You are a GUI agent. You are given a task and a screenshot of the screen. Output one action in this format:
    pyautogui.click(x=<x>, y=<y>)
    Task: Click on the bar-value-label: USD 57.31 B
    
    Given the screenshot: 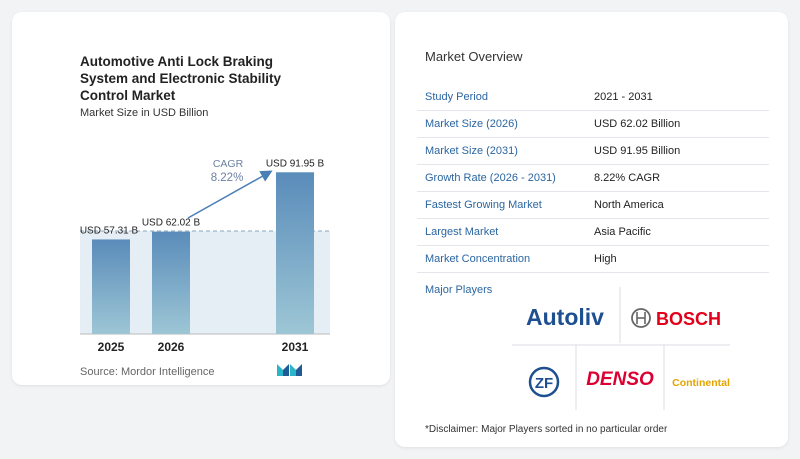 What is the action you would take?
    pyautogui.click(x=109, y=230)
    